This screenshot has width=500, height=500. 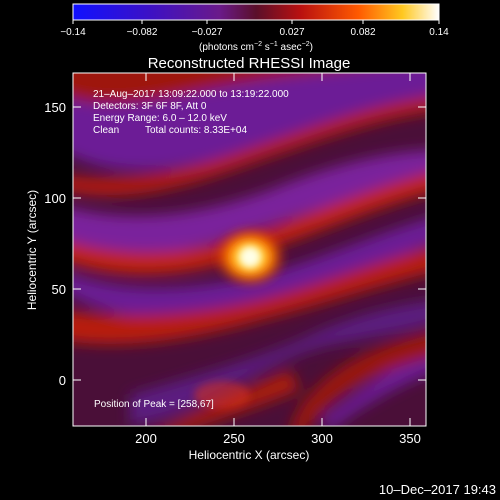 What do you see at coordinates (256, 12) in the screenshot?
I see `colorbar` at bounding box center [256, 12].